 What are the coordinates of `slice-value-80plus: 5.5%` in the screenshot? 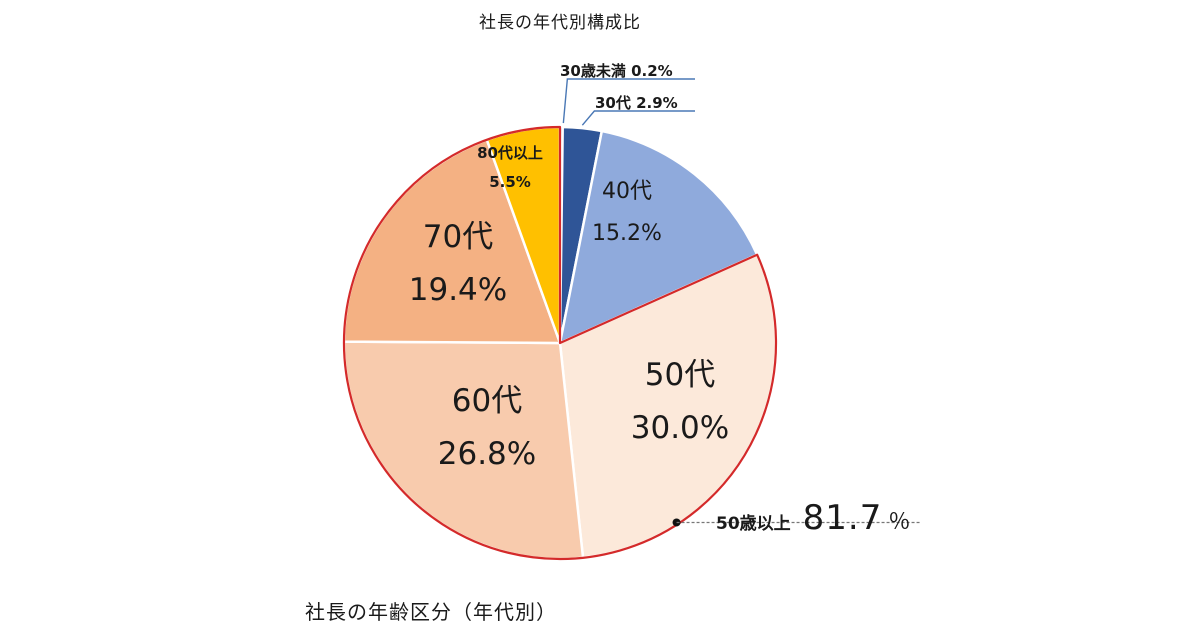 It's located at (510, 182).